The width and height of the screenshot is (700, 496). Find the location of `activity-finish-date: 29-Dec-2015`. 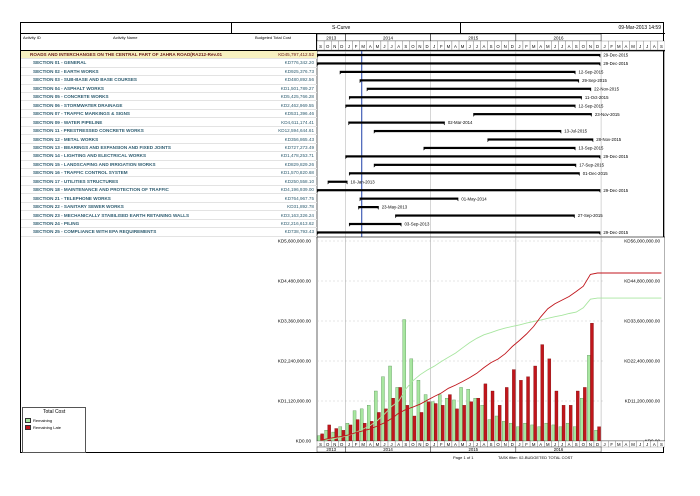

activity-finish-date: 29-Dec-2015 is located at coordinates (615, 190).